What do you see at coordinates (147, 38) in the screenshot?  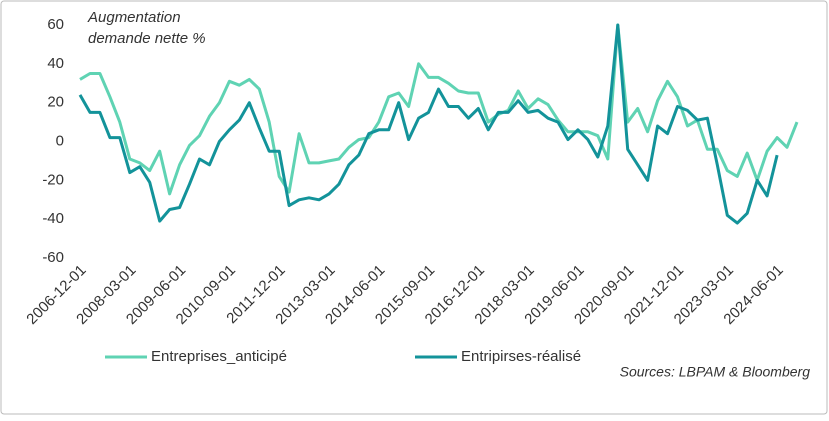 I see `y-axis-label: demande nette %` at bounding box center [147, 38].